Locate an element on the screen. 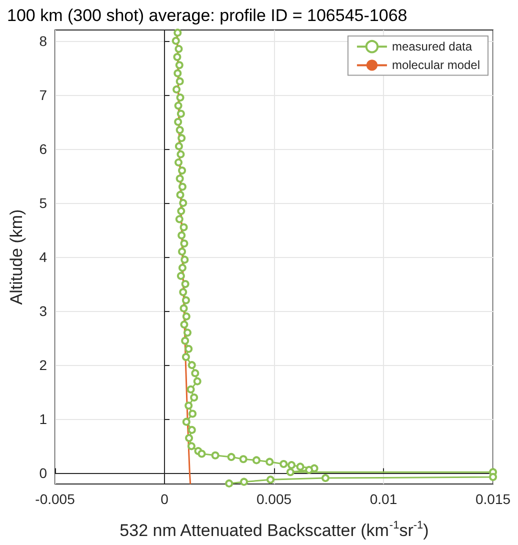 This screenshot has height=545, width=518. x-tick-label: 0.005 is located at coordinates (274, 499).